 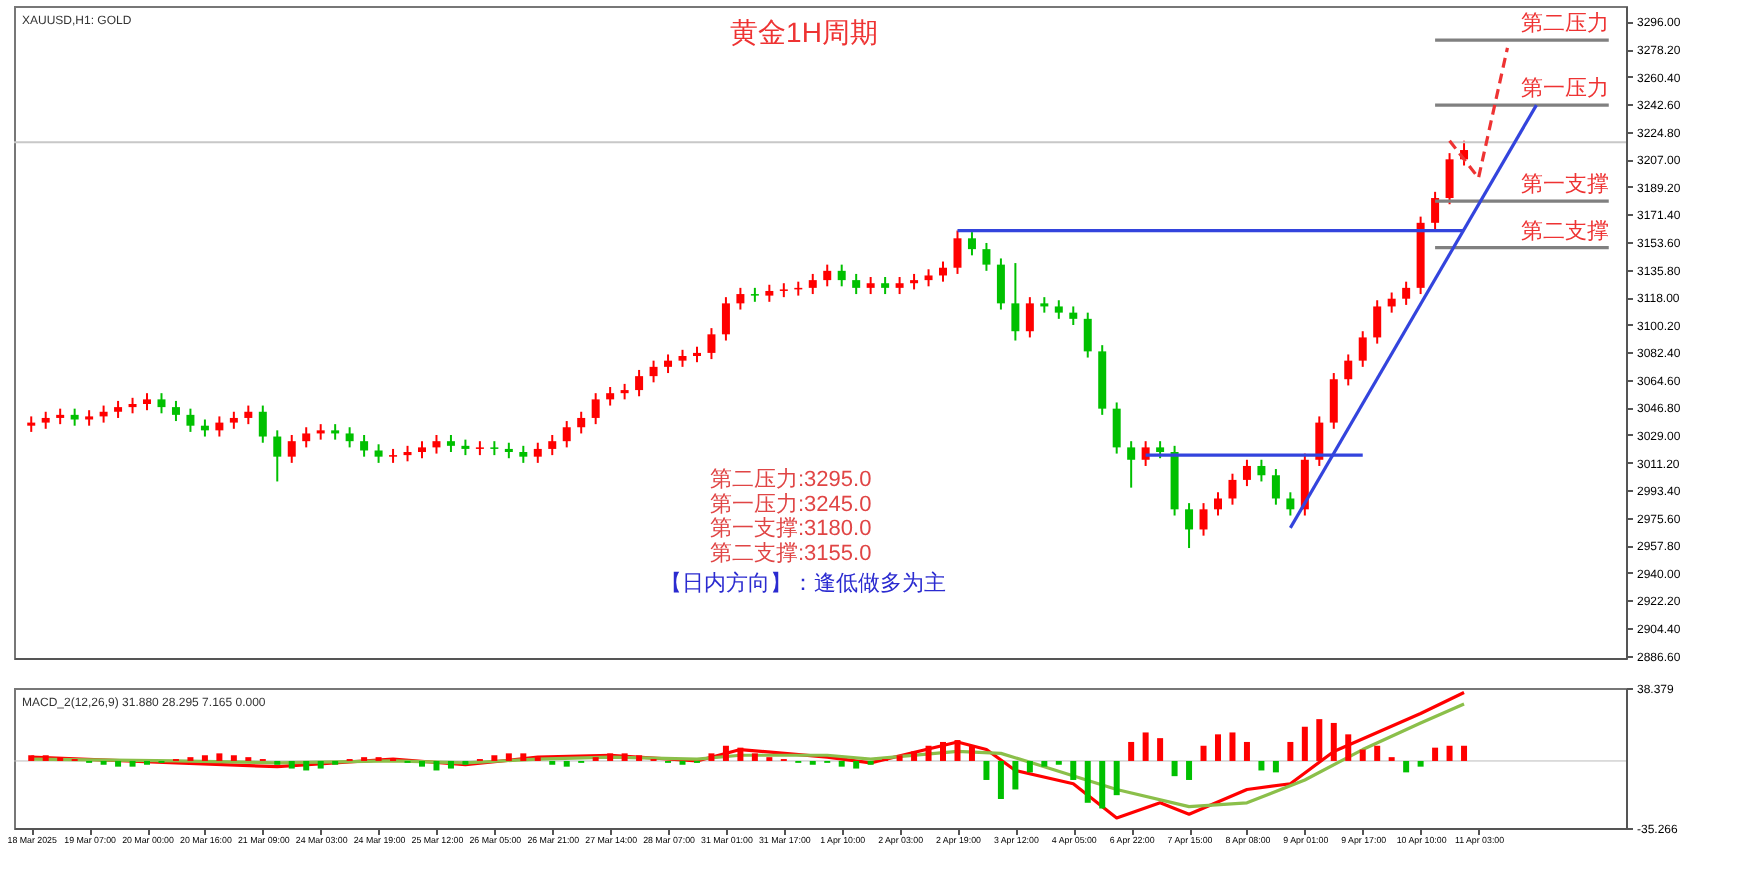 I want to click on series-label: 第一压力, so click(x=1564, y=88).